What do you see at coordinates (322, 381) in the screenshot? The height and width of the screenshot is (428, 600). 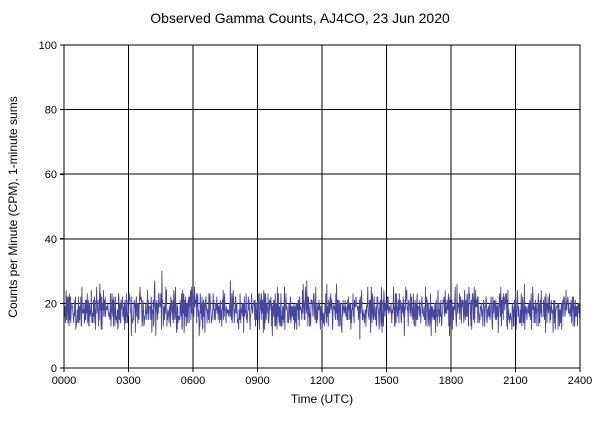 I see `x-tick-label: 1200` at bounding box center [322, 381].